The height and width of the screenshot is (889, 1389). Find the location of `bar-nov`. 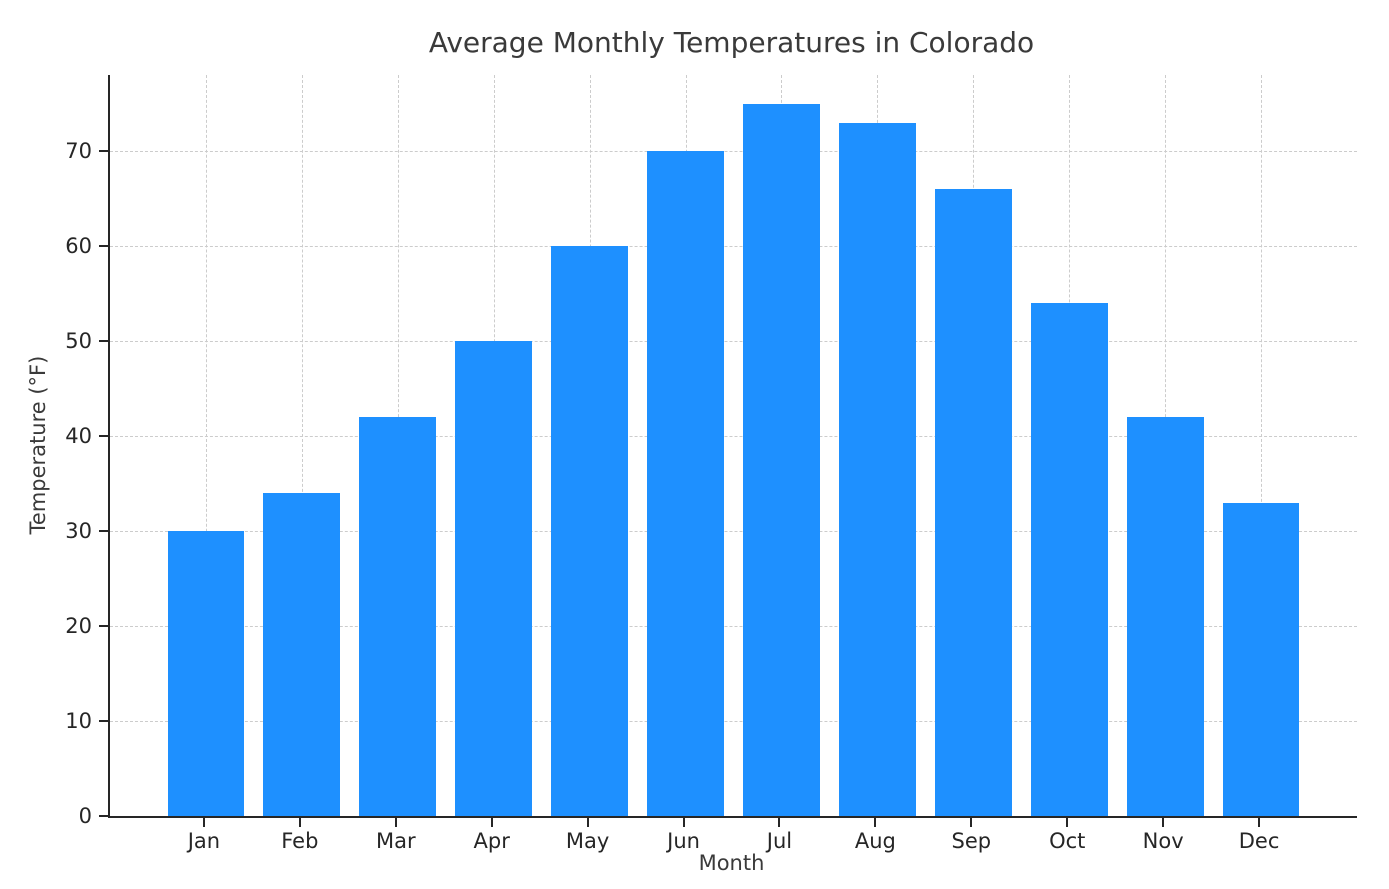

bar-nov is located at coordinates (1165, 616).